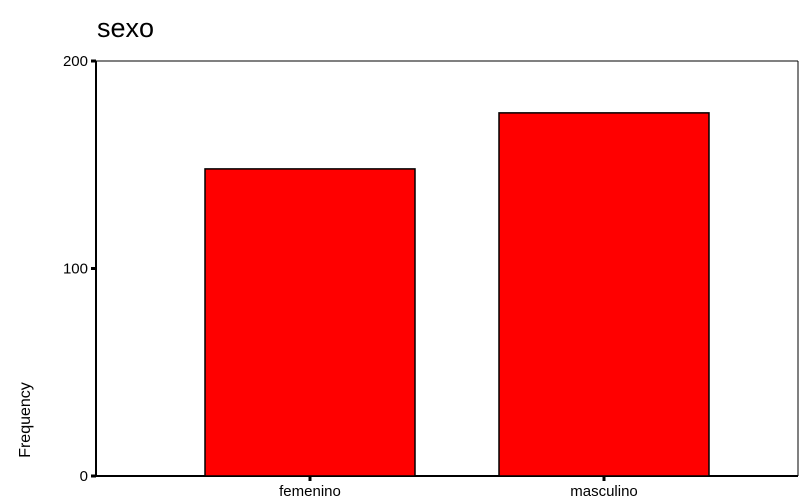  Describe the element at coordinates (310, 491) in the screenshot. I see `x-tick-label-femenino: femenino` at that location.